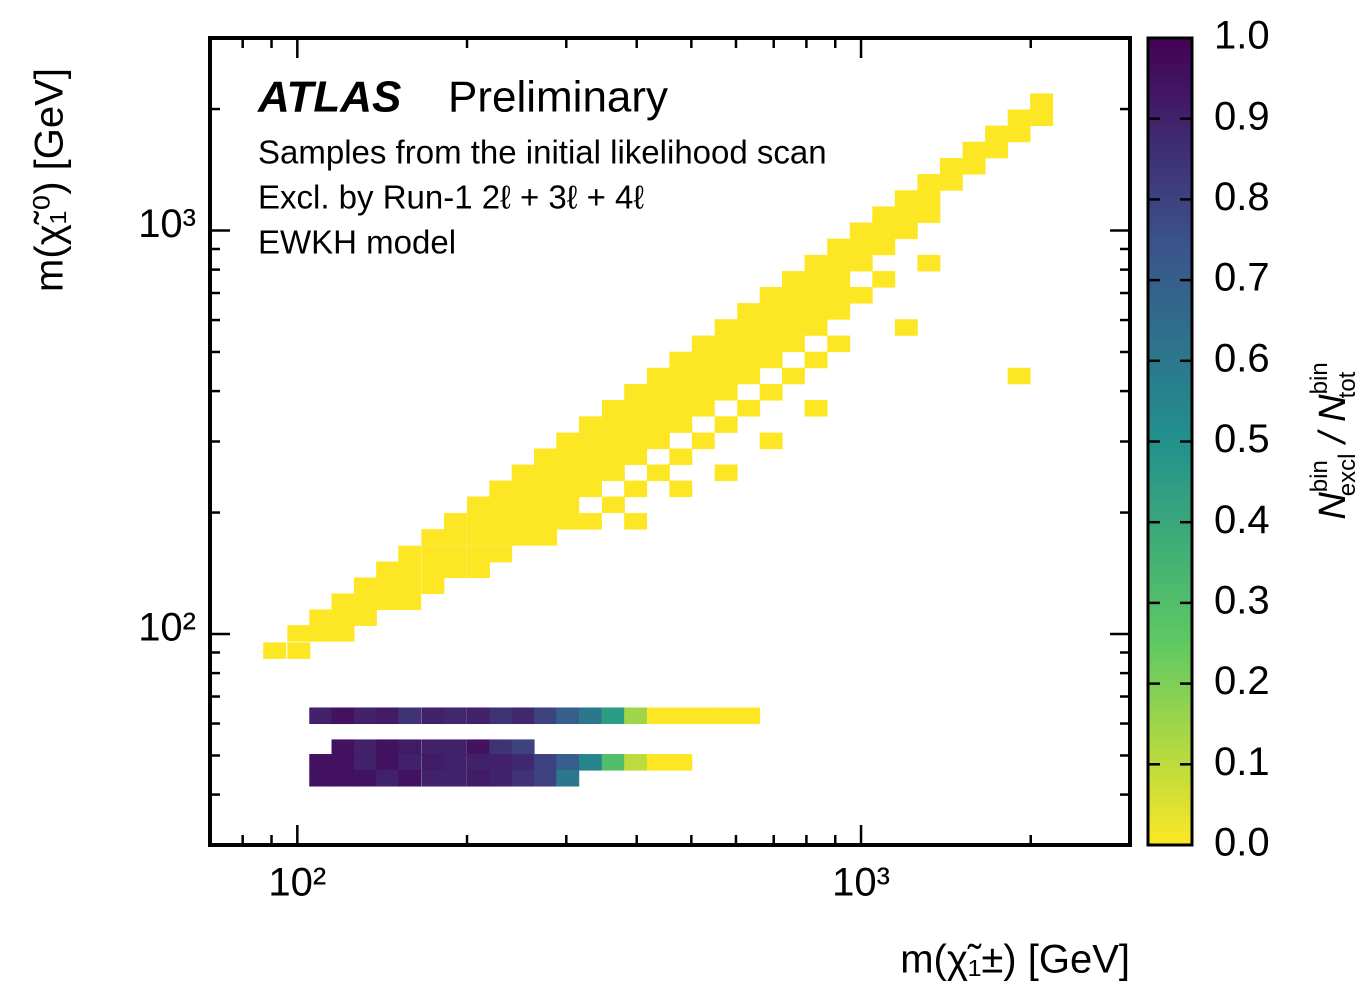 Image resolution: width=1370 pixels, height=998 pixels. Describe the element at coordinates (861, 883) in the screenshot. I see `x-tick-label: 10³` at that location.